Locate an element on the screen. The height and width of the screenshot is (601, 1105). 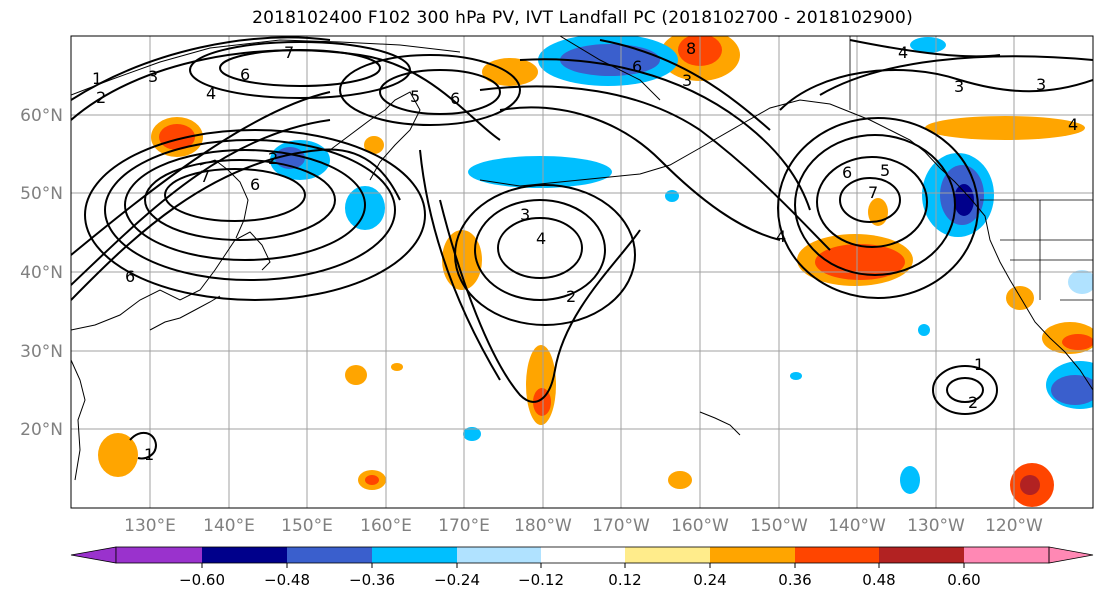
lon-label: 150°W is located at coordinates (779, 526).